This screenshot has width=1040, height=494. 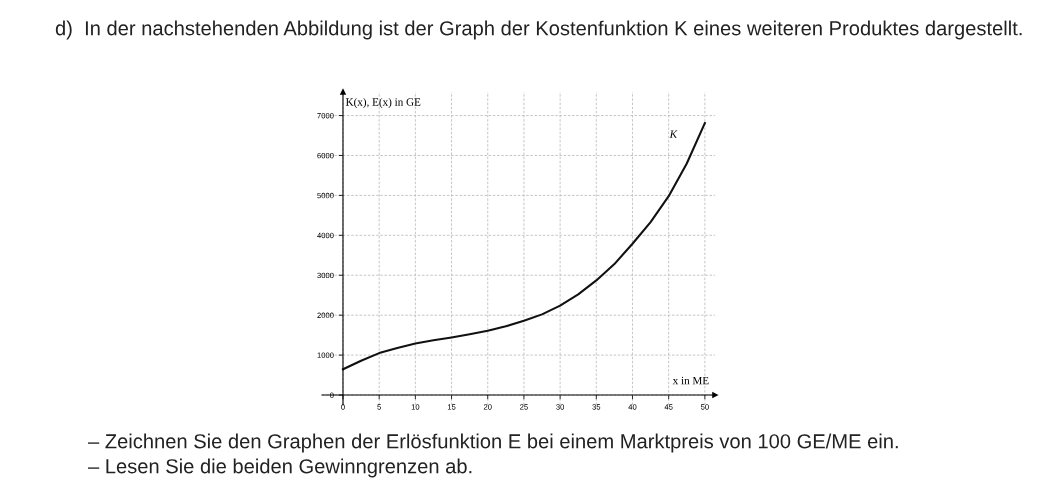 What do you see at coordinates (690, 380) in the screenshot?
I see `x-axis-title: x in ME` at bounding box center [690, 380].